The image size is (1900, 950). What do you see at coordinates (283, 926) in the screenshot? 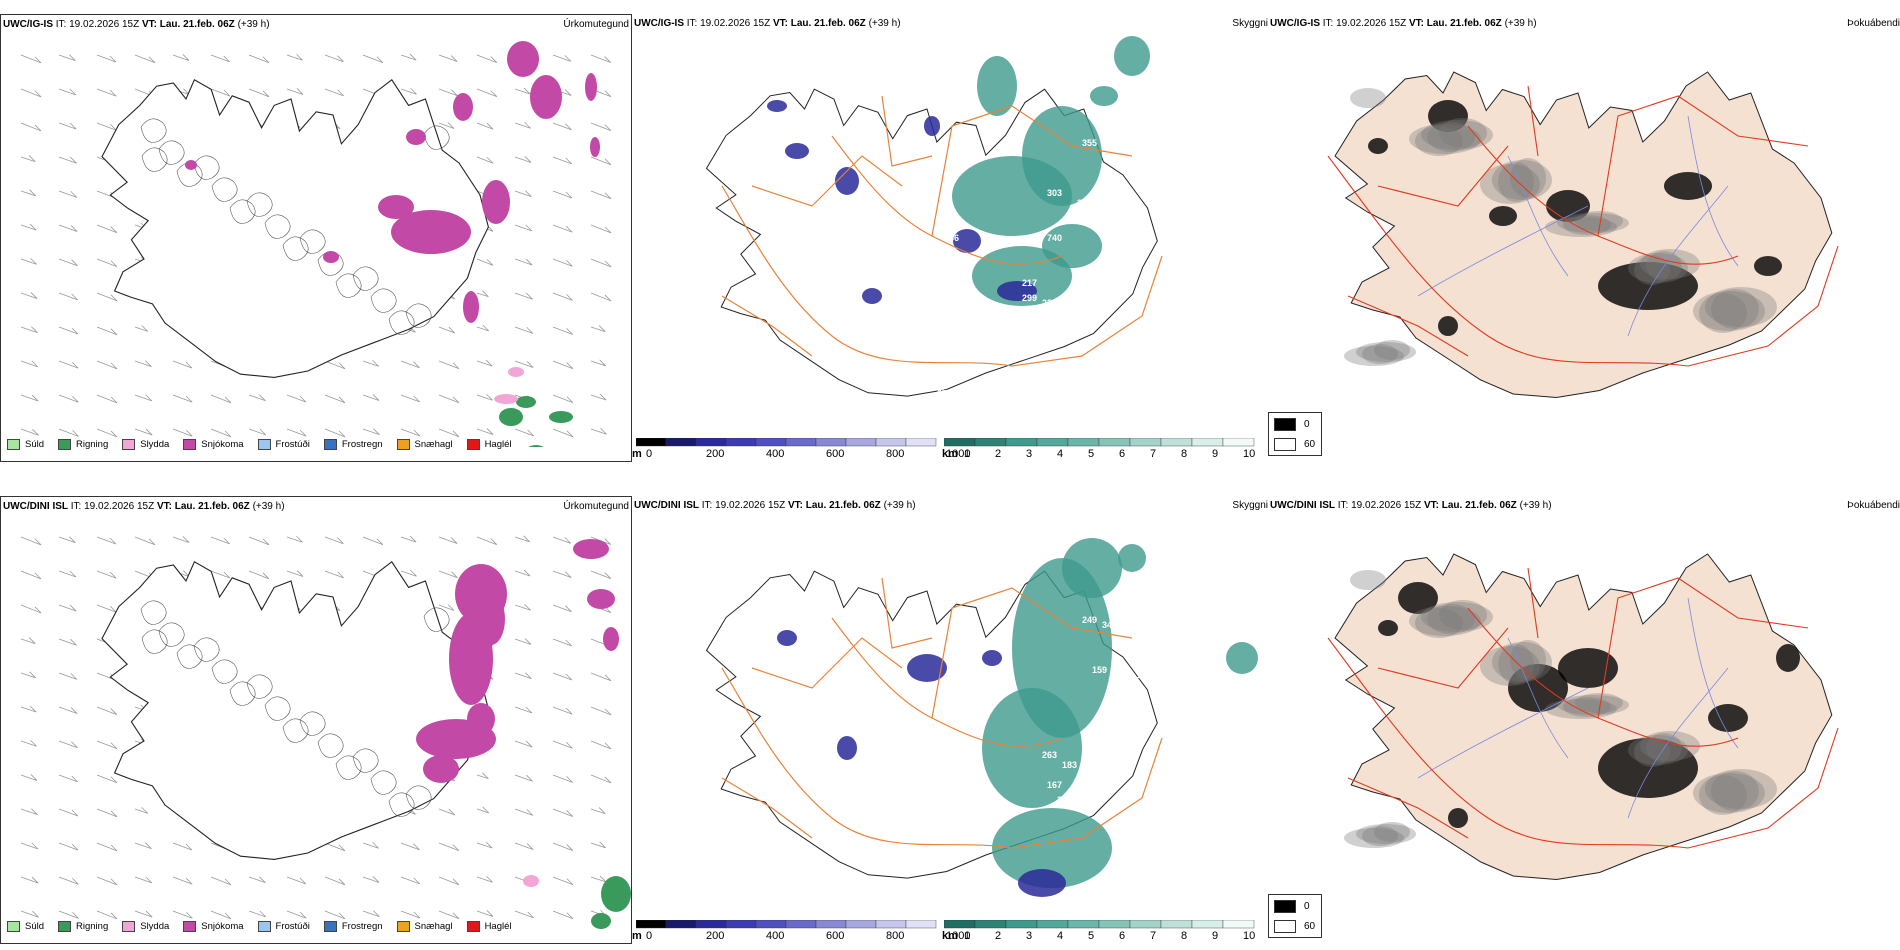
I see `legend-item: Frostúði` at bounding box center [283, 926].